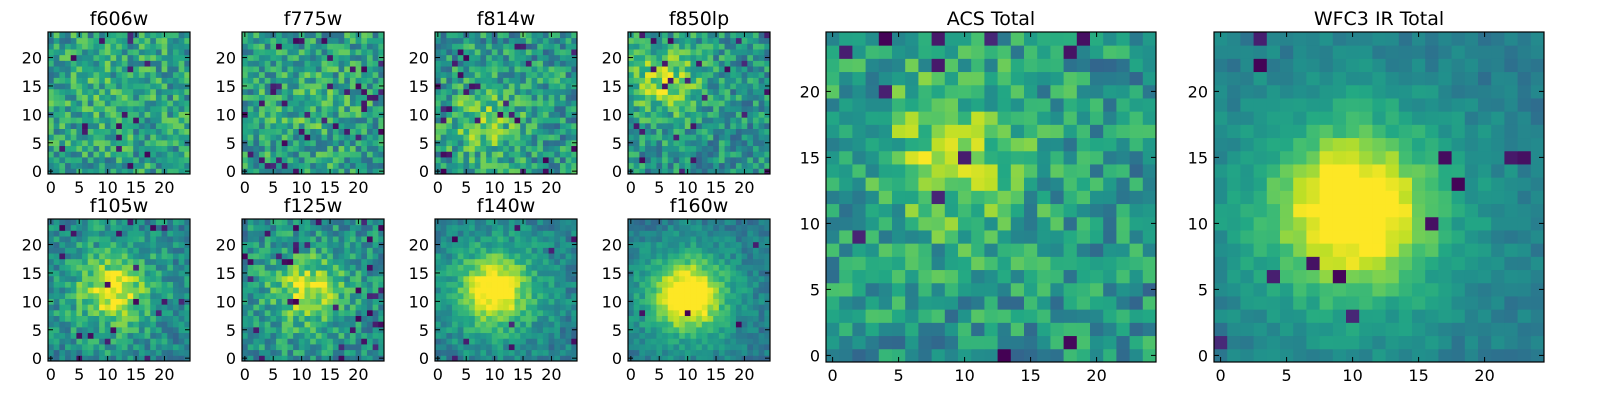  I want to click on y-tick-label: 0, so click(231, 358).